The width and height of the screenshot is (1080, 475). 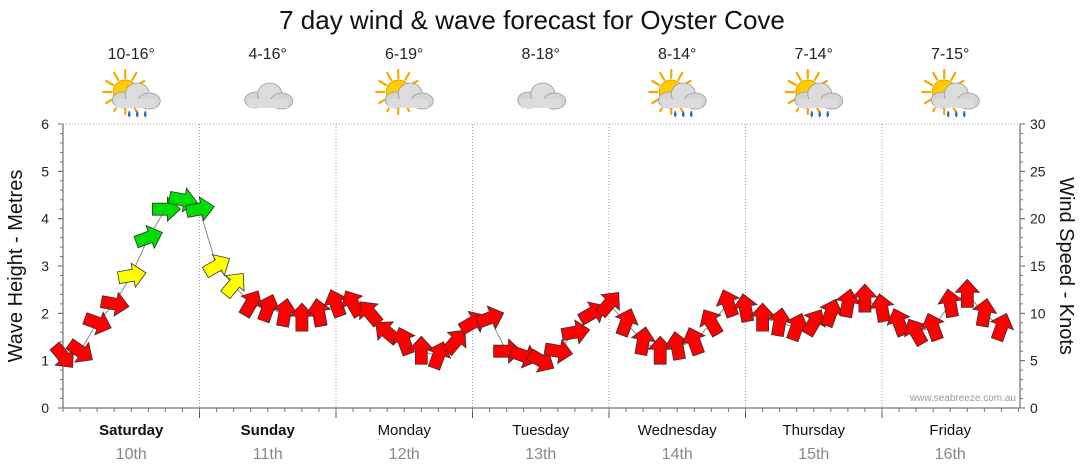 I want to click on minor-ticks, so click(x=540, y=410).